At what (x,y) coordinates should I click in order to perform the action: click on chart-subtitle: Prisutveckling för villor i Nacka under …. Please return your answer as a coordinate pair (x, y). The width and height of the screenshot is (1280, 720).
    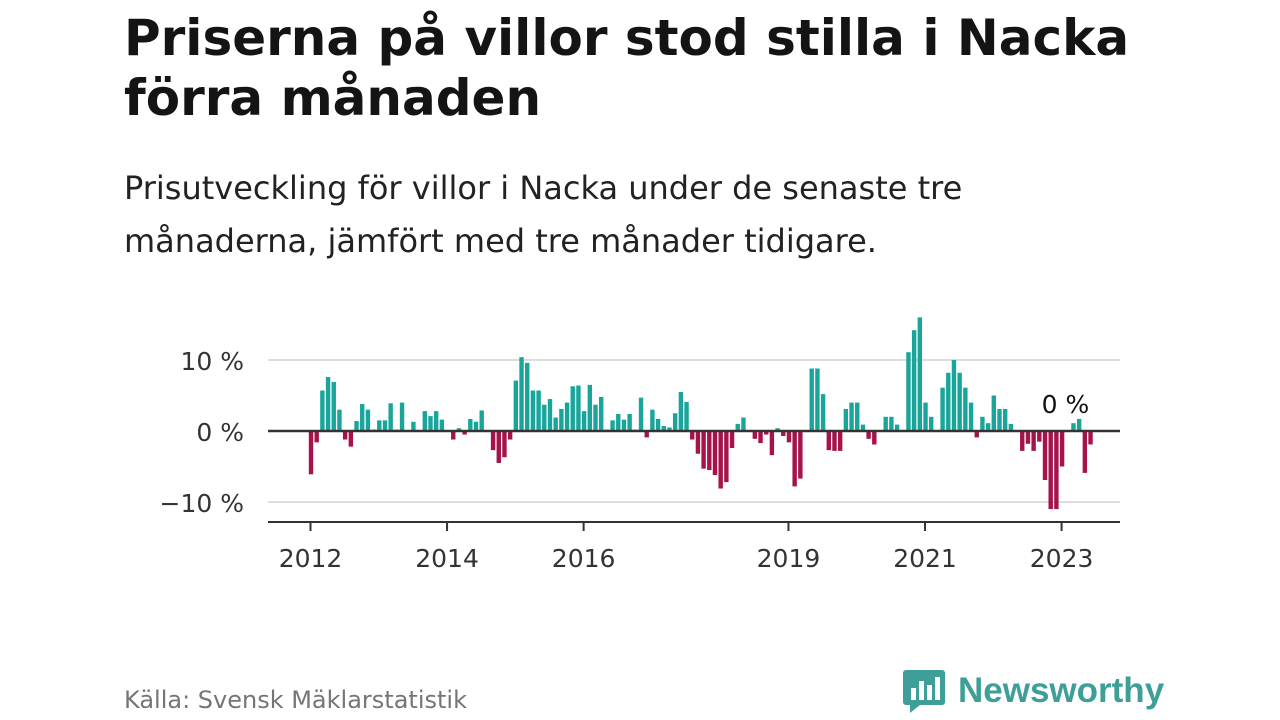
    Looking at the image, I should click on (543, 214).